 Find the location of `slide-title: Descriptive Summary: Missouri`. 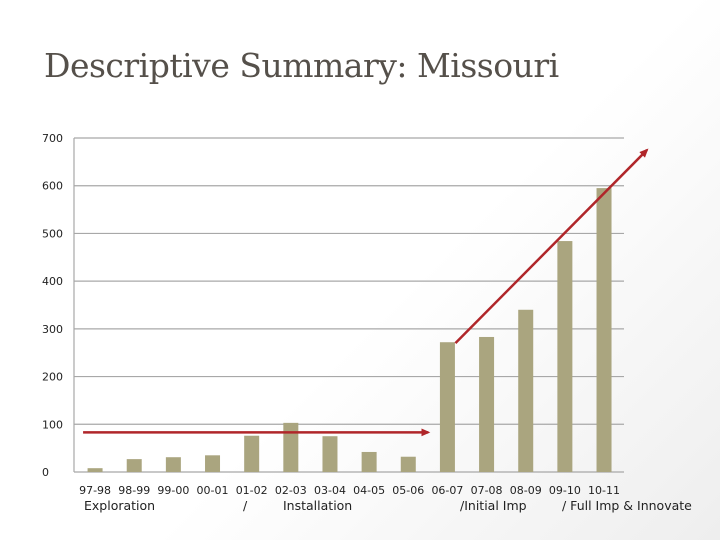

slide-title: Descriptive Summary: Missouri is located at coordinates (301, 65).